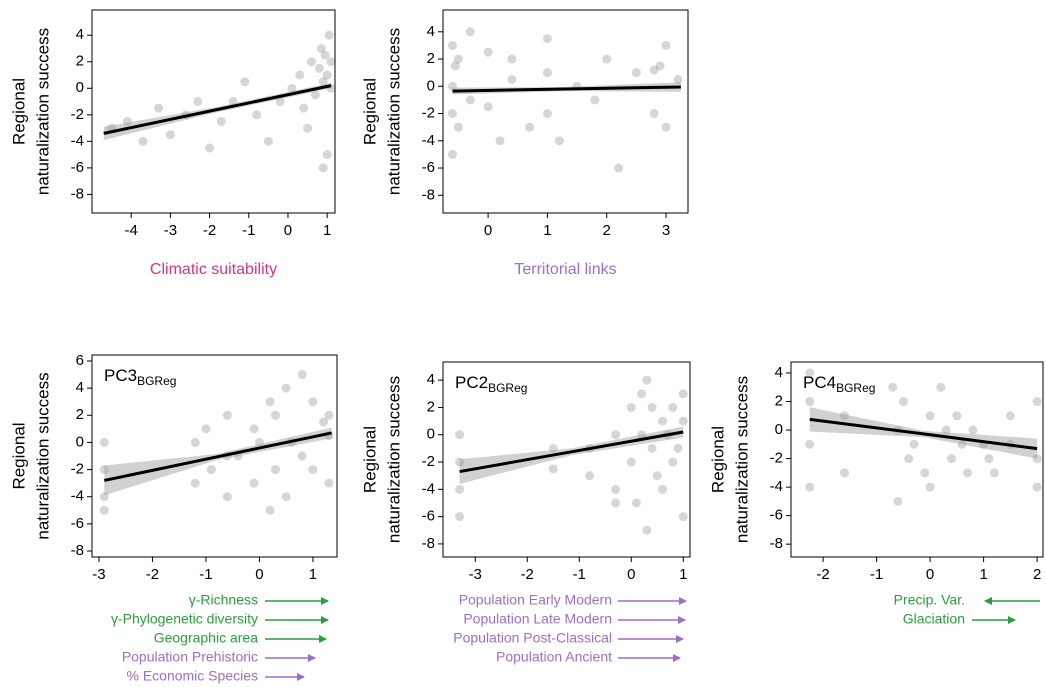 This screenshot has height=687, width=1046. Describe the element at coordinates (779, 372) in the screenshot. I see `y-tick-label: 4` at that location.